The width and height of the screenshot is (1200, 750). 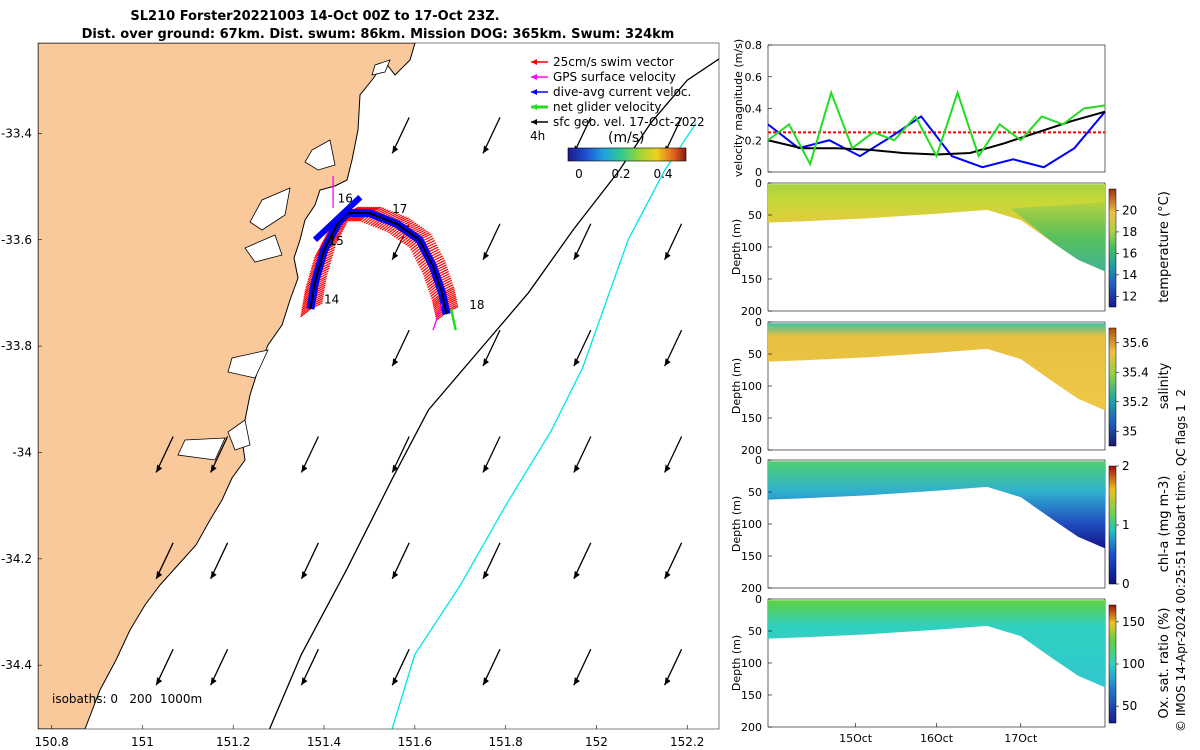 I want to click on lat-tick-label: -33.4, so click(x=16, y=133).